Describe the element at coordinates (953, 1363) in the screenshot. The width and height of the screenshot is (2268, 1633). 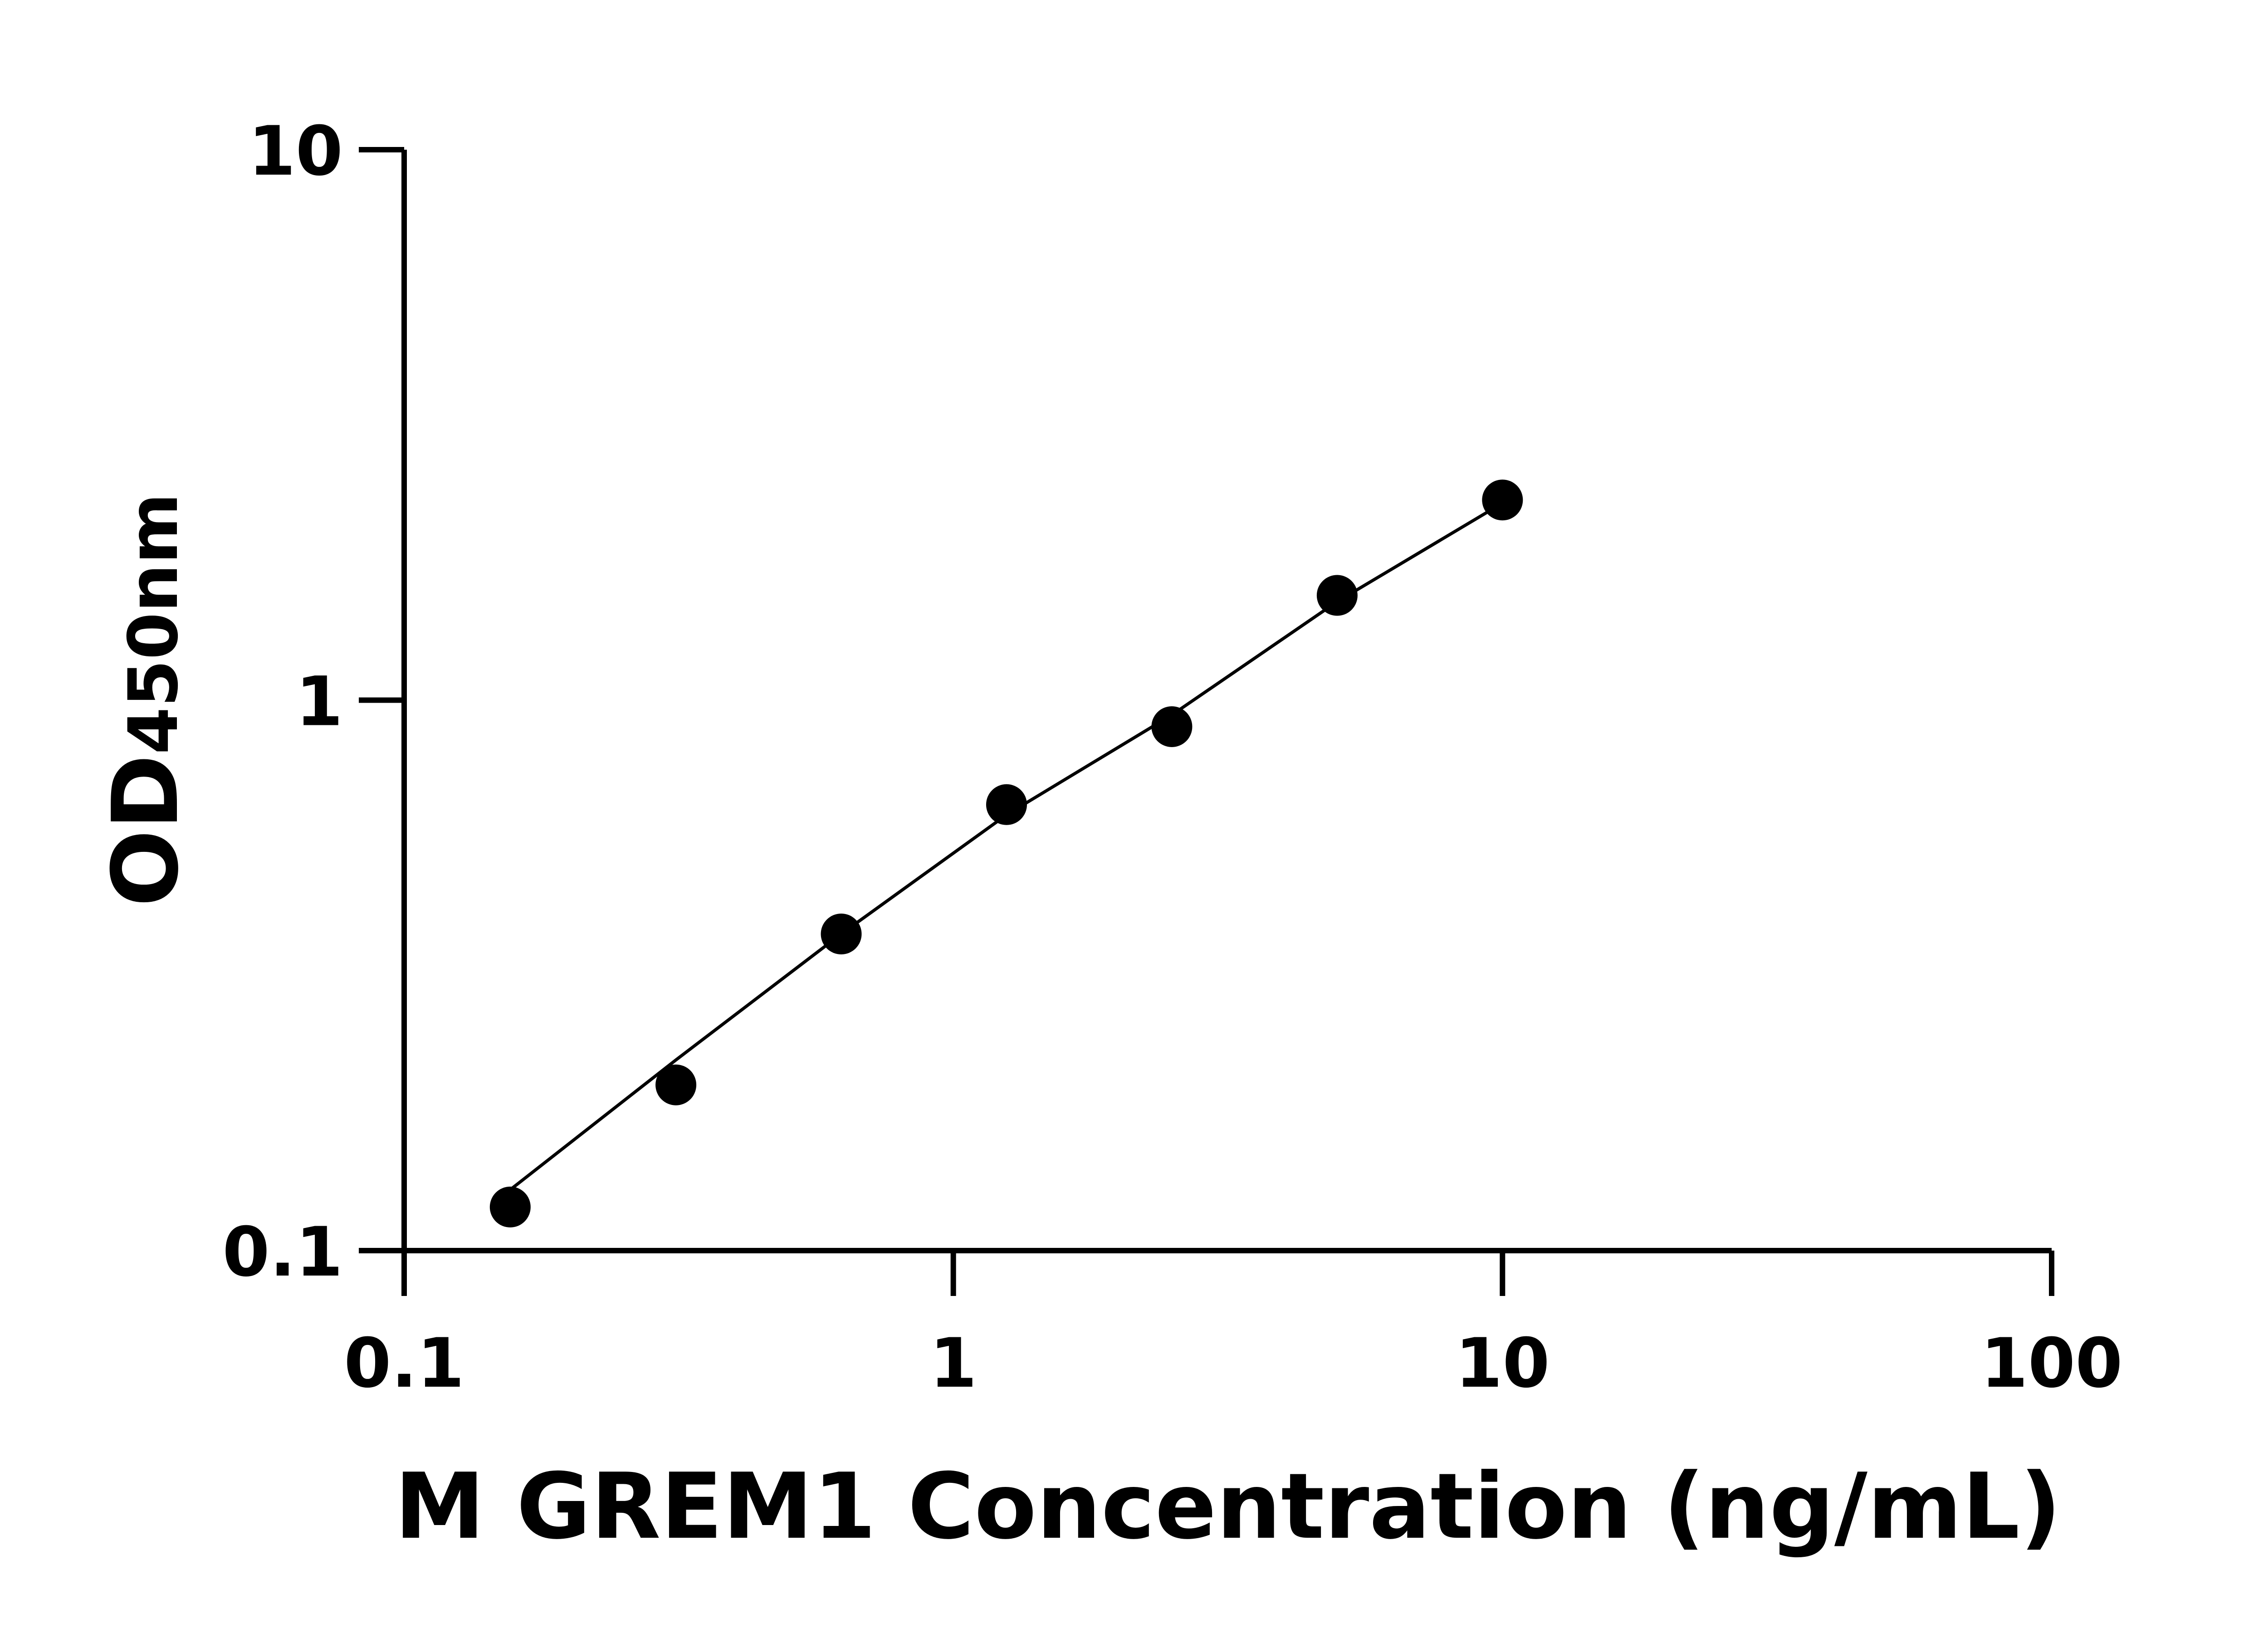
I see `x-tick-label: 1` at that location.